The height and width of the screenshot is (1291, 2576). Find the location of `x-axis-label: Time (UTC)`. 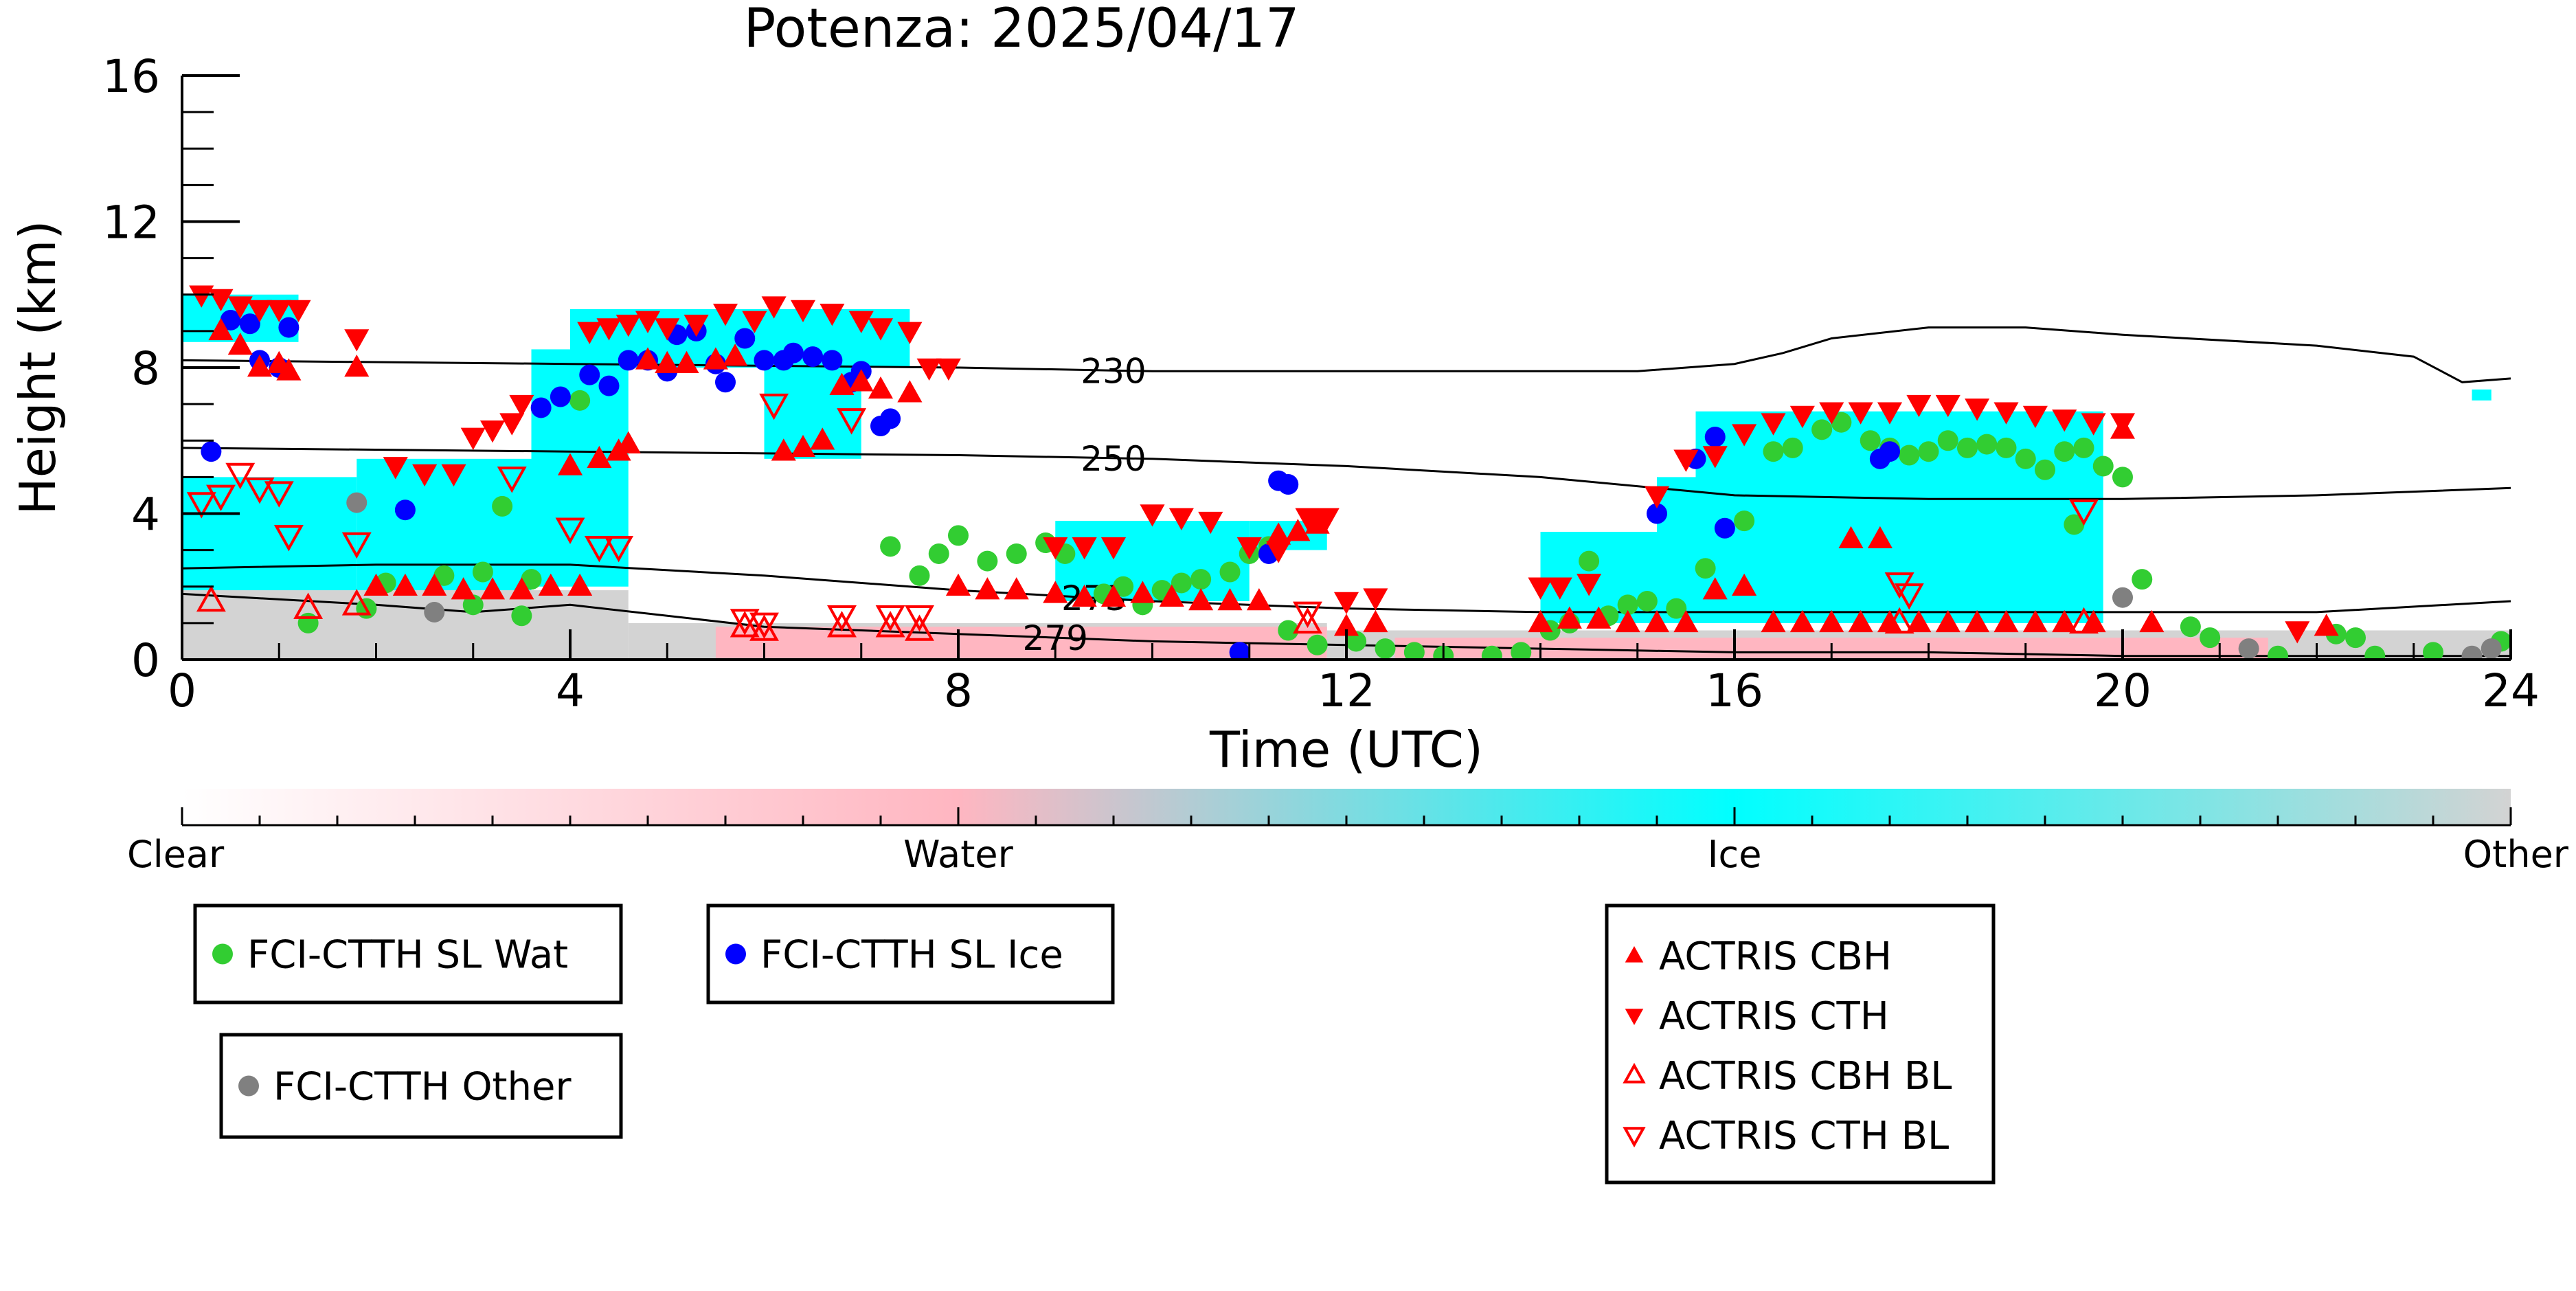

x-axis-label: Time (UTC) is located at coordinates (1346, 749).